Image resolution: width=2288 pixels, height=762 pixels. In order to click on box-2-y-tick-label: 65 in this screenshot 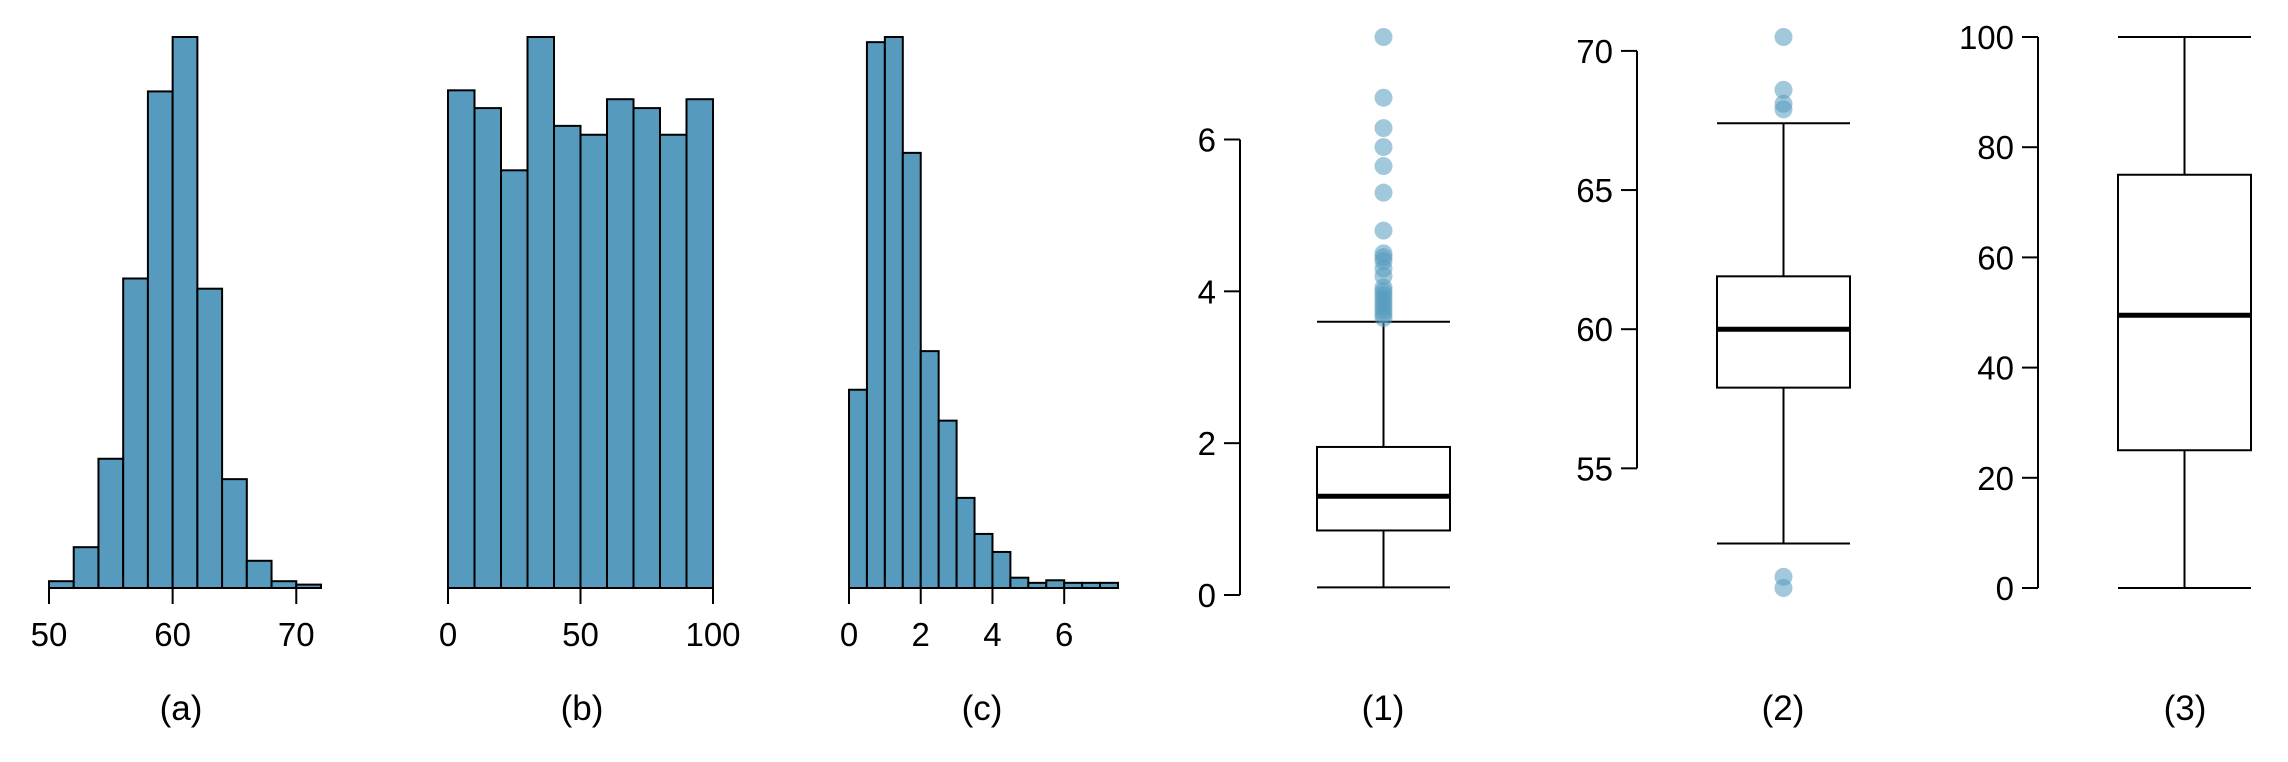, I will do `click(1594, 190)`.